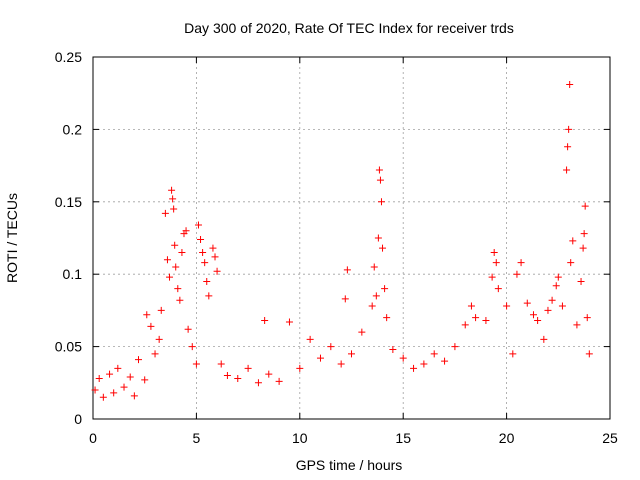 The height and width of the screenshot is (480, 640). Describe the element at coordinates (68, 238) in the screenshot. I see `y-tick-labels: 0 0.05 0.1 0.15 0.2 0.25` at that location.